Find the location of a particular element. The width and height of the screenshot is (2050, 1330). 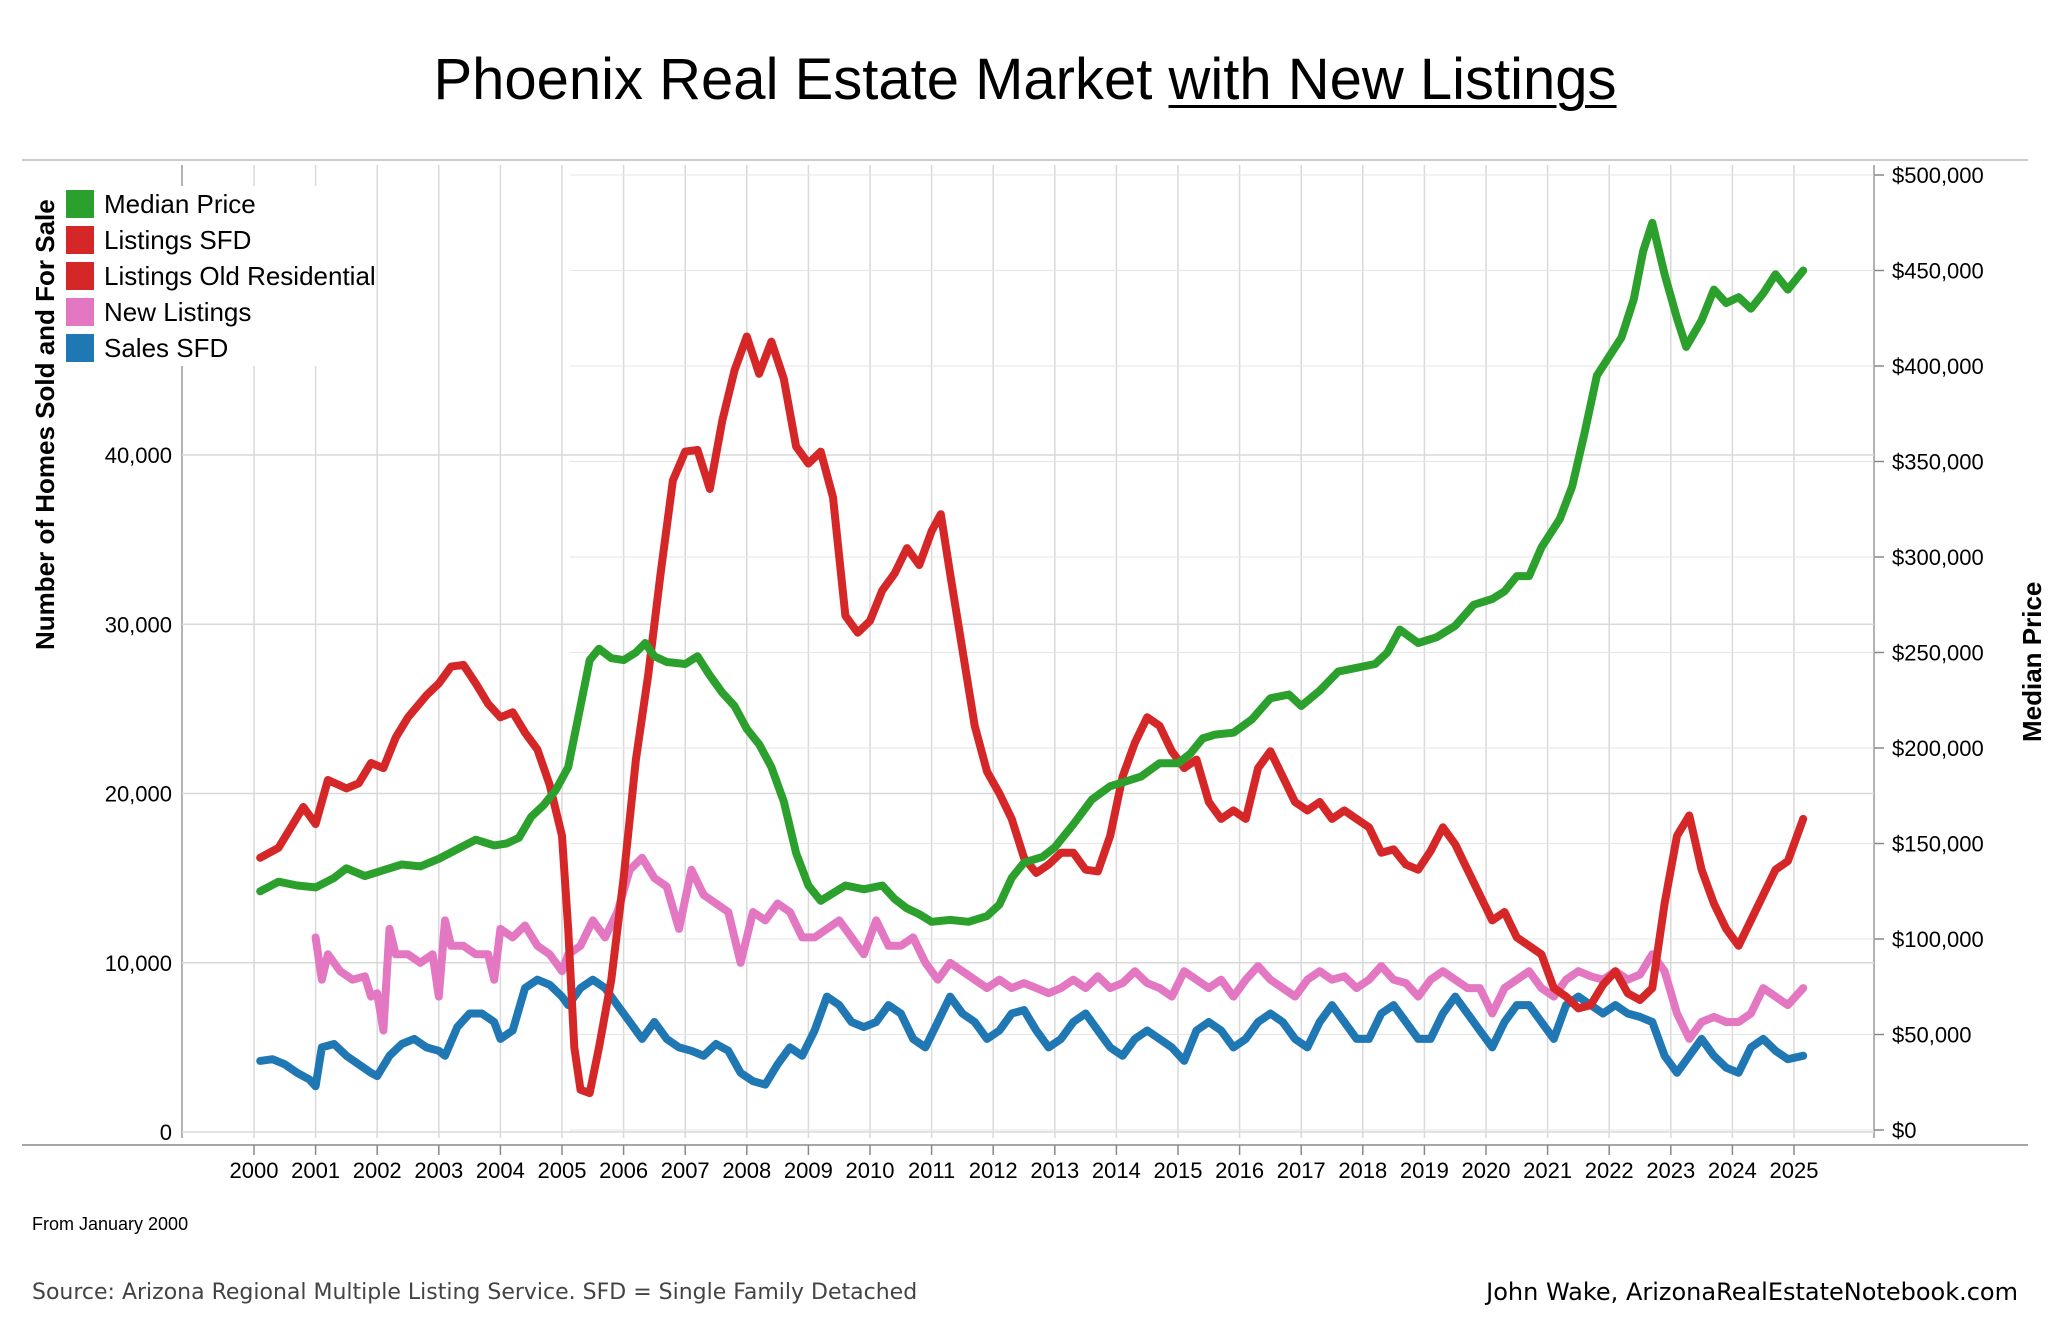

legend-label-new-listings: New Listings is located at coordinates (178, 311).